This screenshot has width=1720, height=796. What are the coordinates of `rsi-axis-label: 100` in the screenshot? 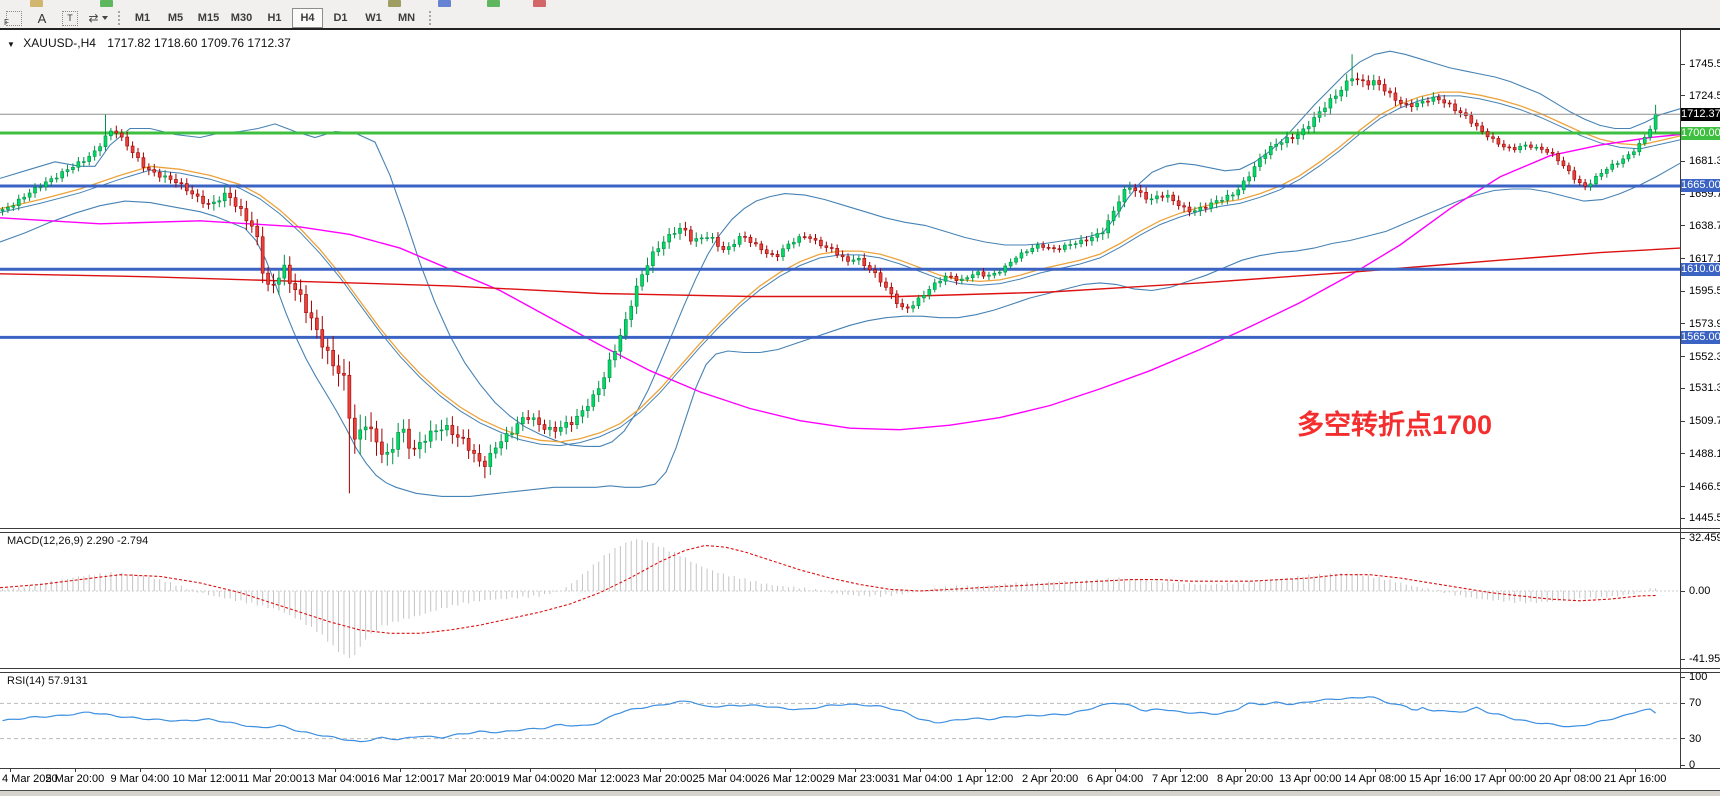 It's located at (1698, 677).